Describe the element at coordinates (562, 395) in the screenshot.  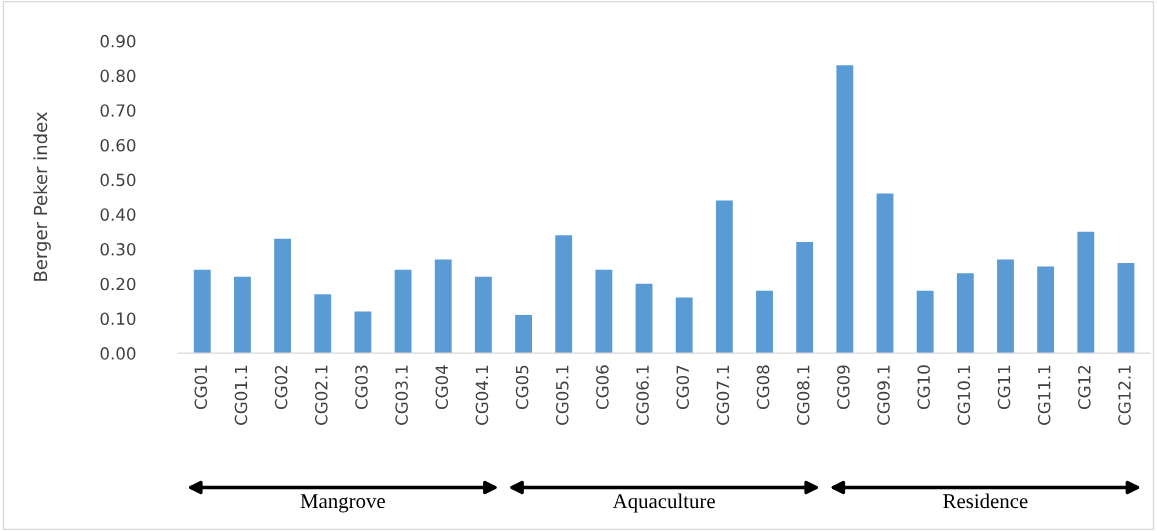
I see `x-tick-label: CG05.1` at that location.